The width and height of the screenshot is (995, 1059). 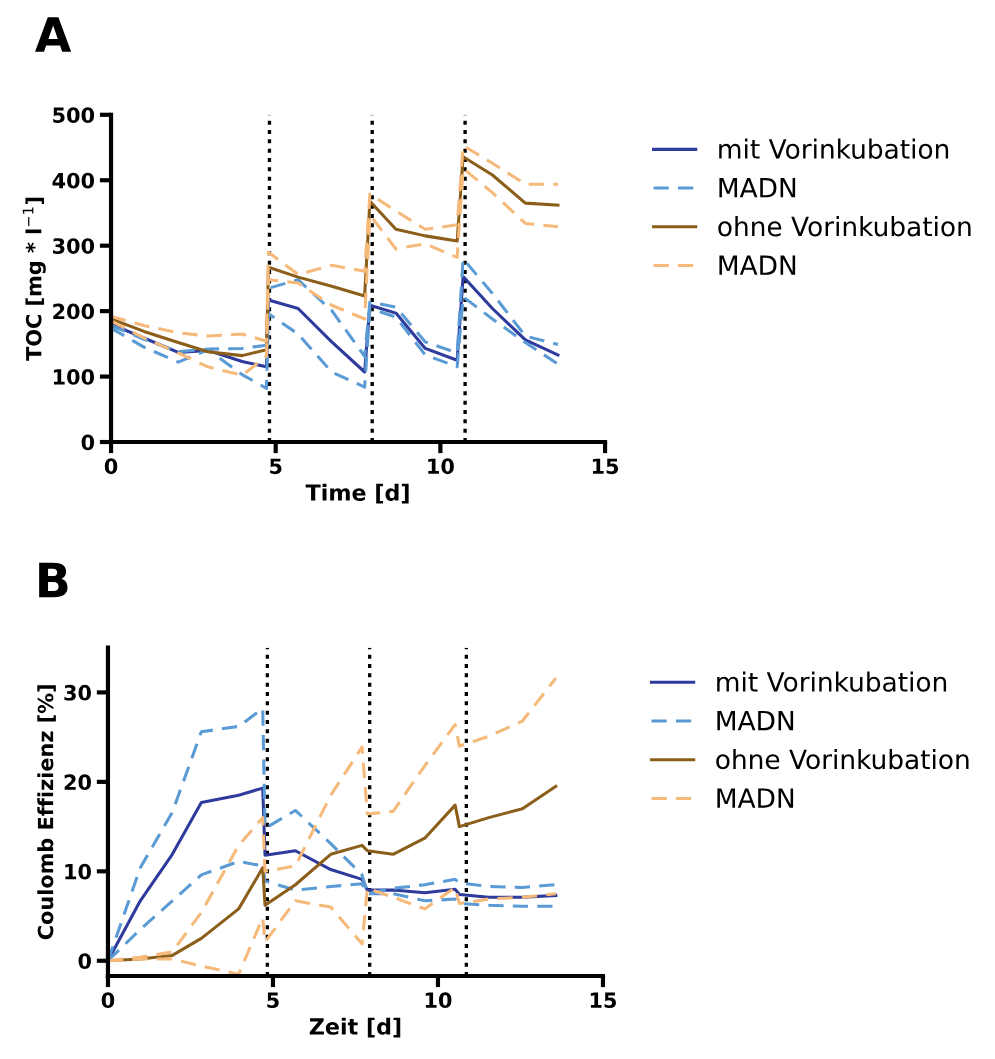 What do you see at coordinates (53, 580) in the screenshot?
I see `chart-title: B` at bounding box center [53, 580].